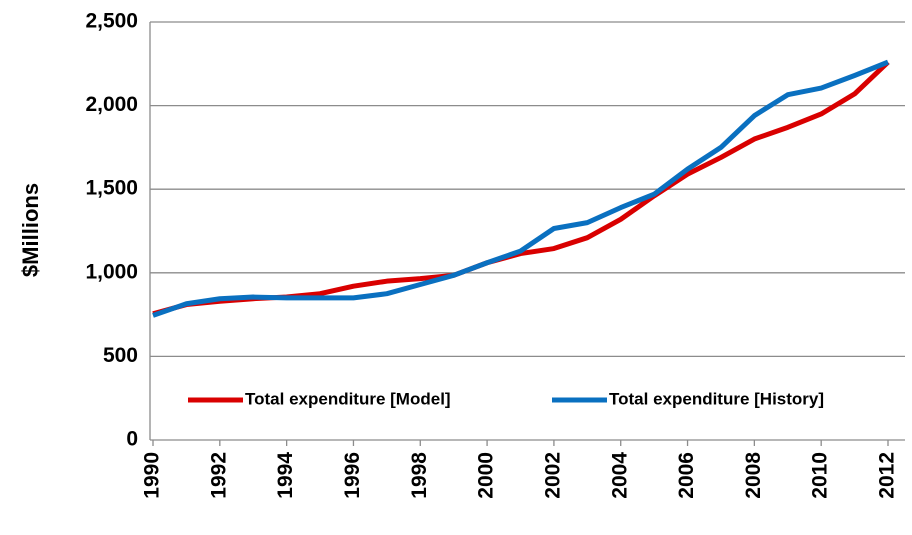 The width and height of the screenshot is (912, 535). What do you see at coordinates (716, 398) in the screenshot?
I see `legend-label: Total expenditure [History]` at bounding box center [716, 398].